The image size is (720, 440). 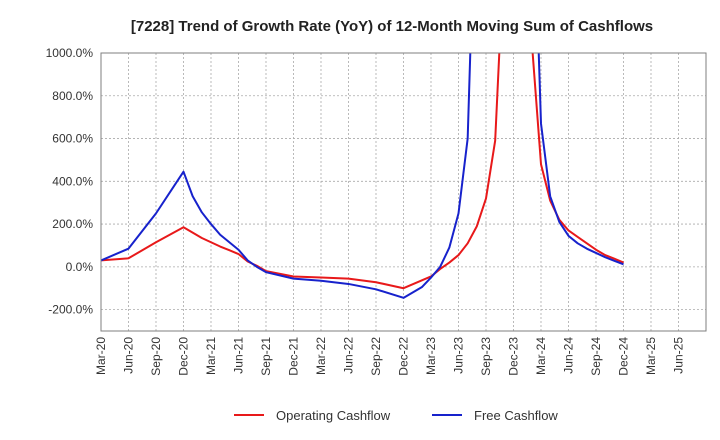 What do you see at coordinates (184, 356) in the screenshot?
I see `x-tick-label: Dec-20` at bounding box center [184, 356].